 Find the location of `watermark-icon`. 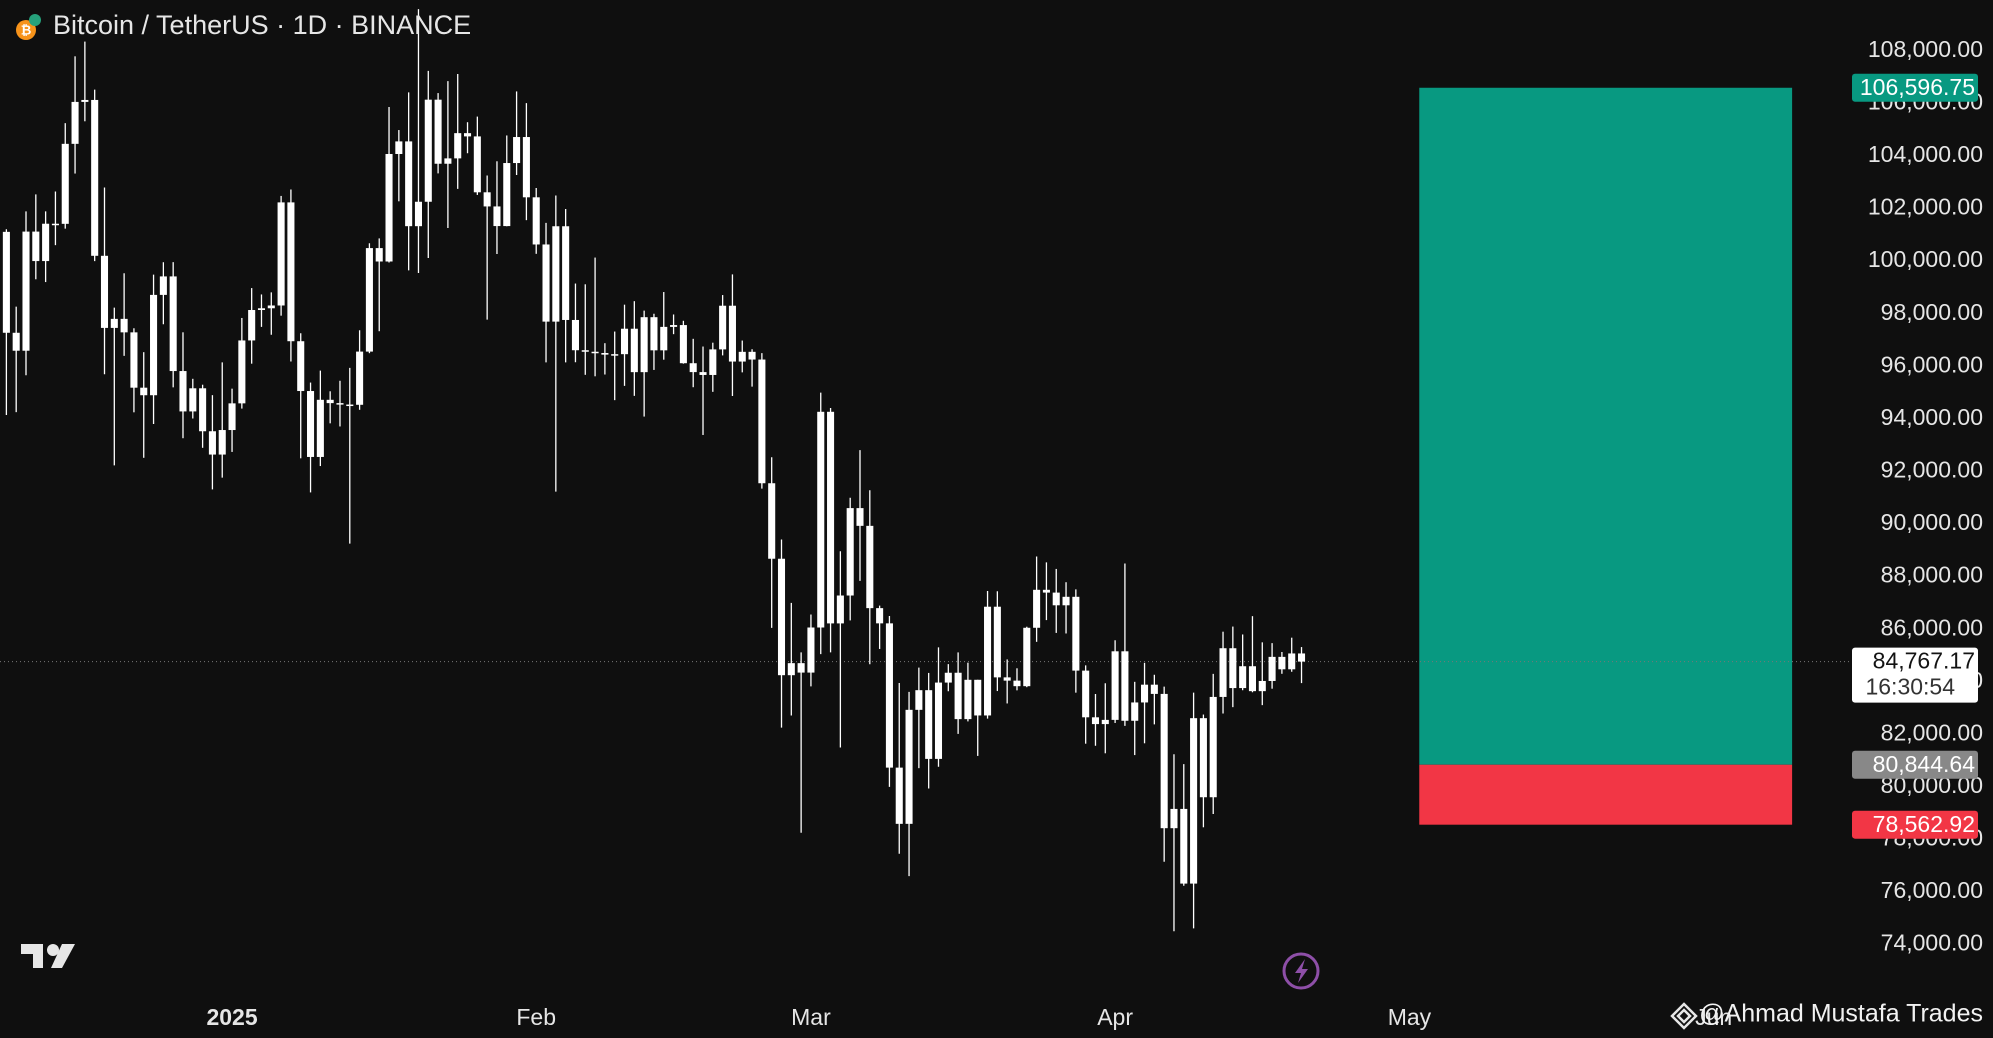

watermark-icon is located at coordinates (1684, 1016).